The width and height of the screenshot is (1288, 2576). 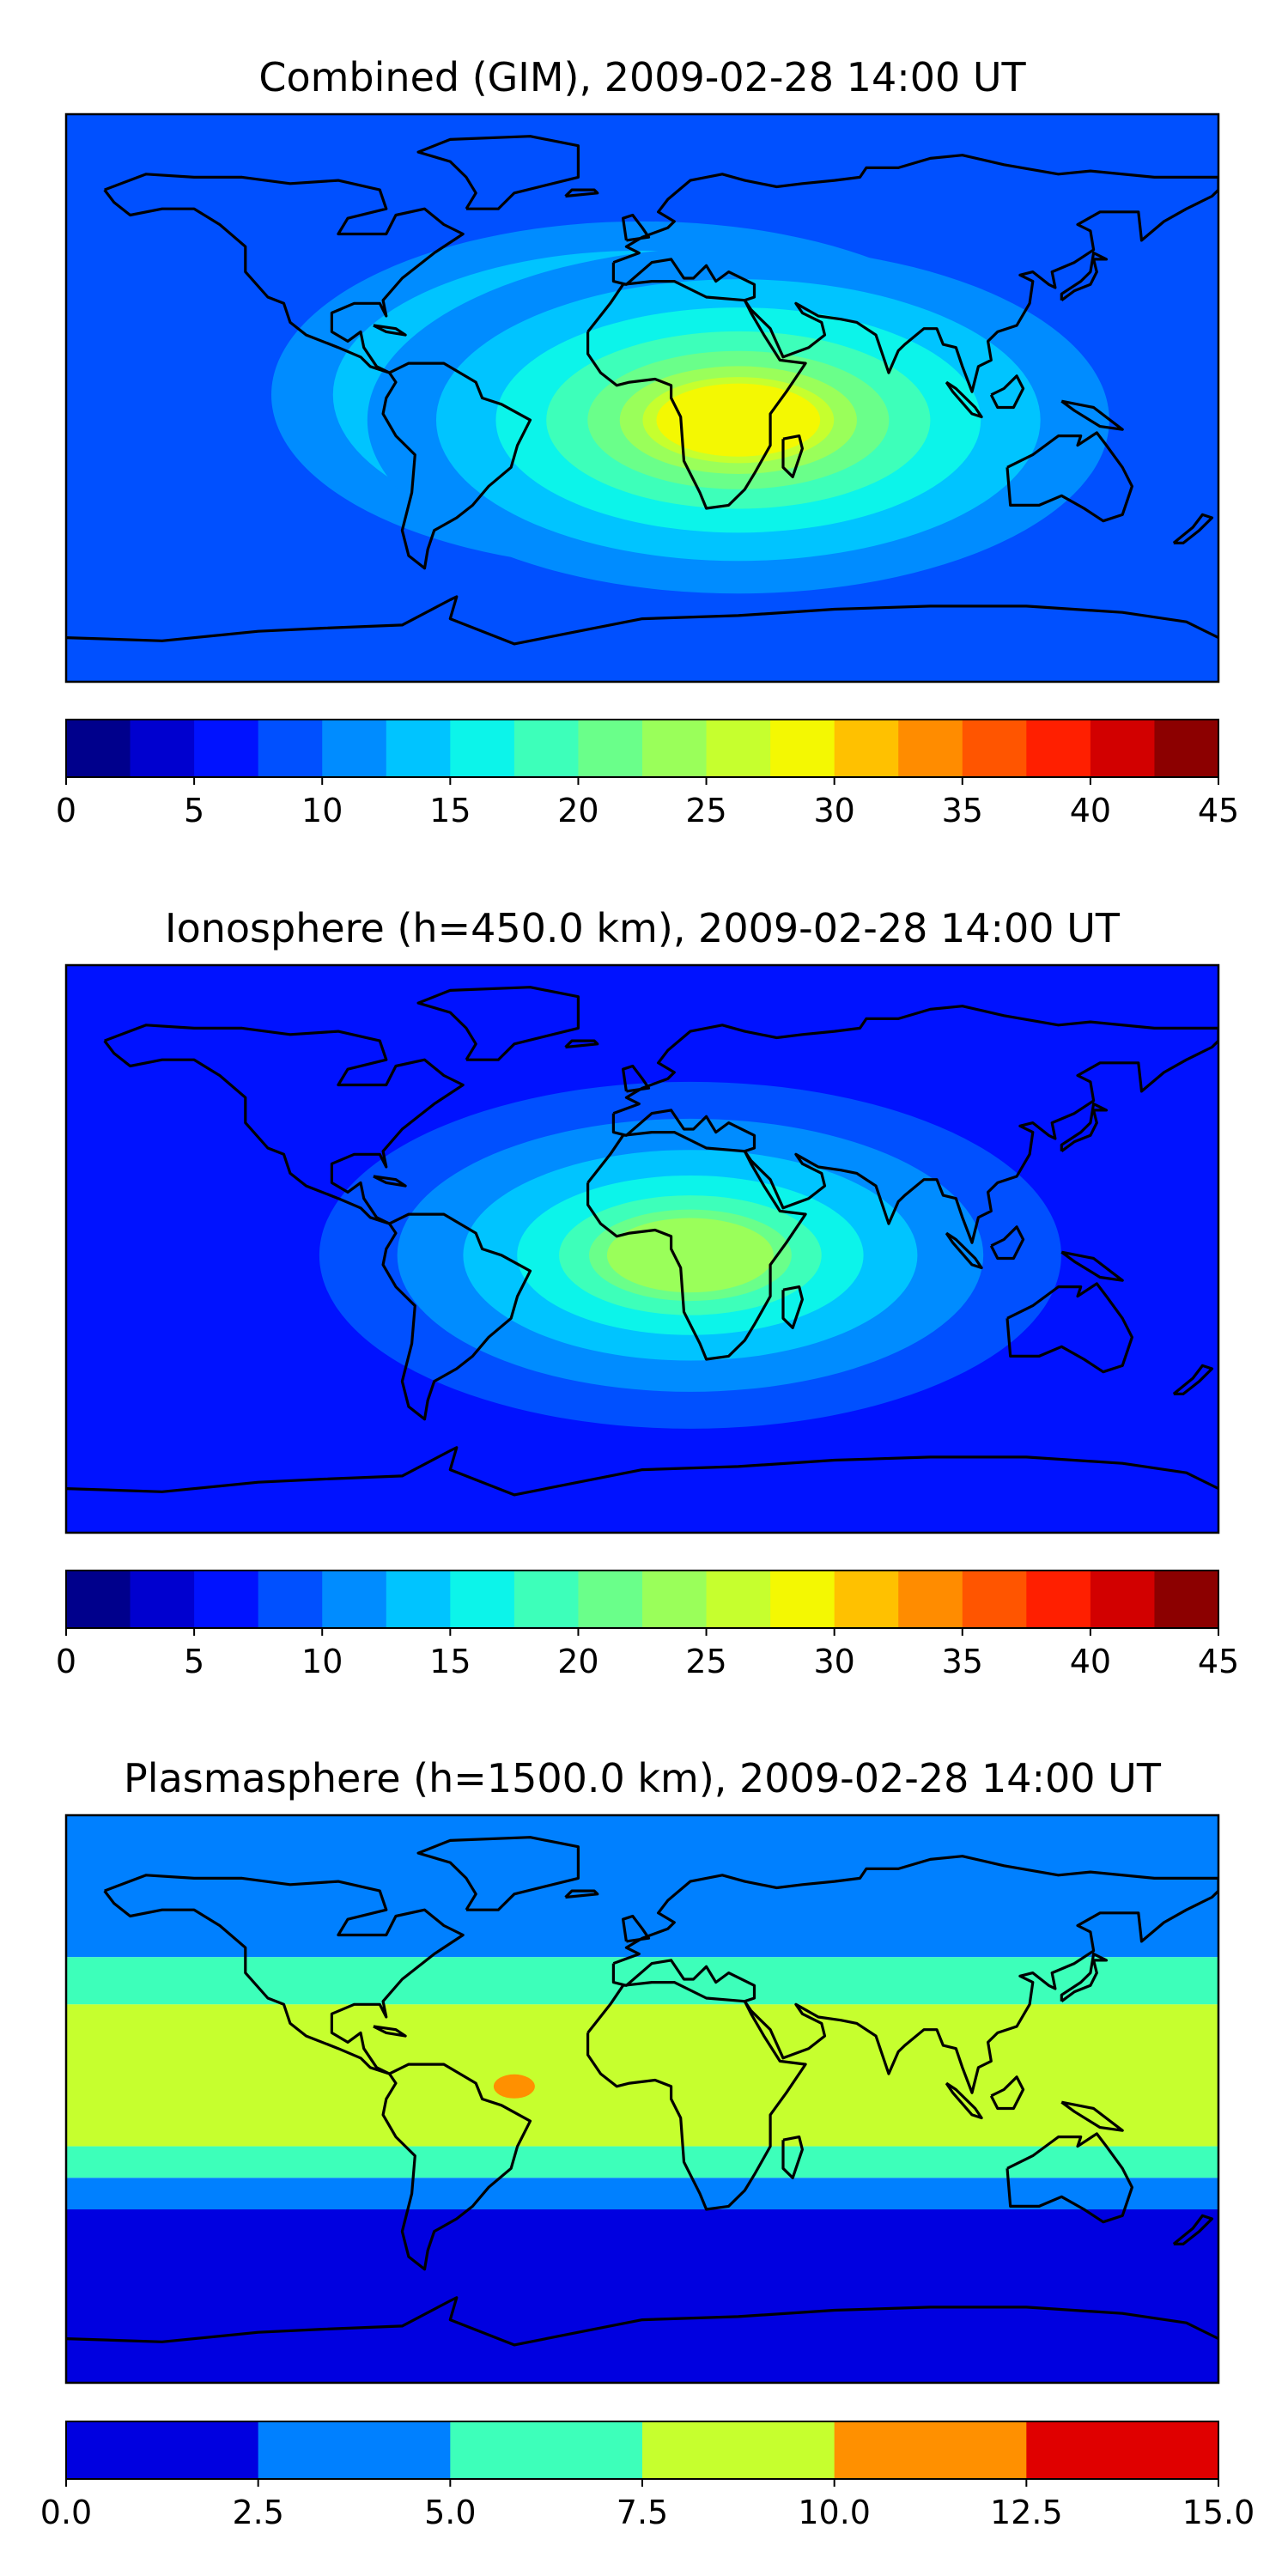 I want to click on colorbar-frame, so click(x=642, y=1599).